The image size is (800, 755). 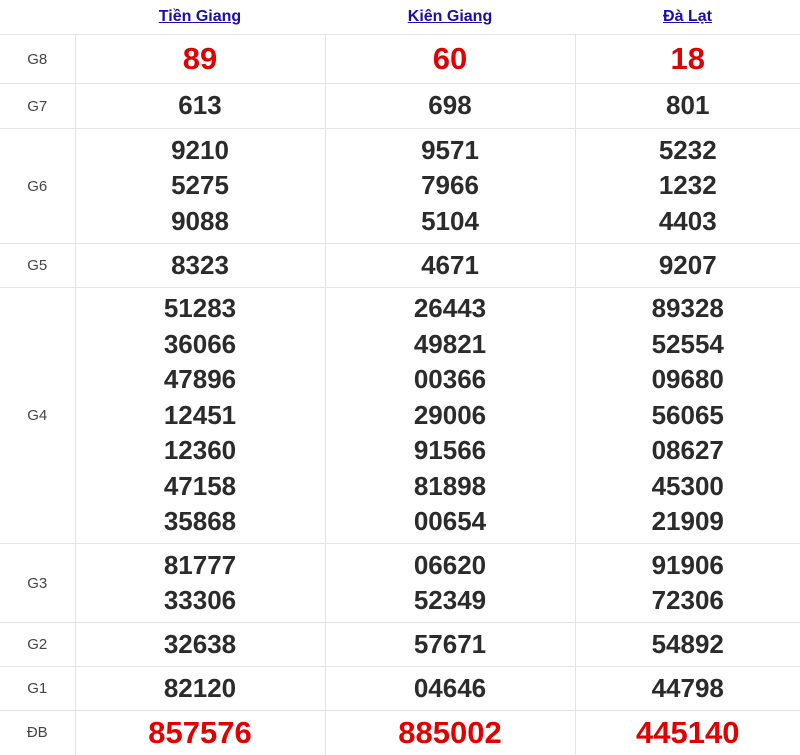 I want to click on result-number: 5275, so click(x=200, y=186).